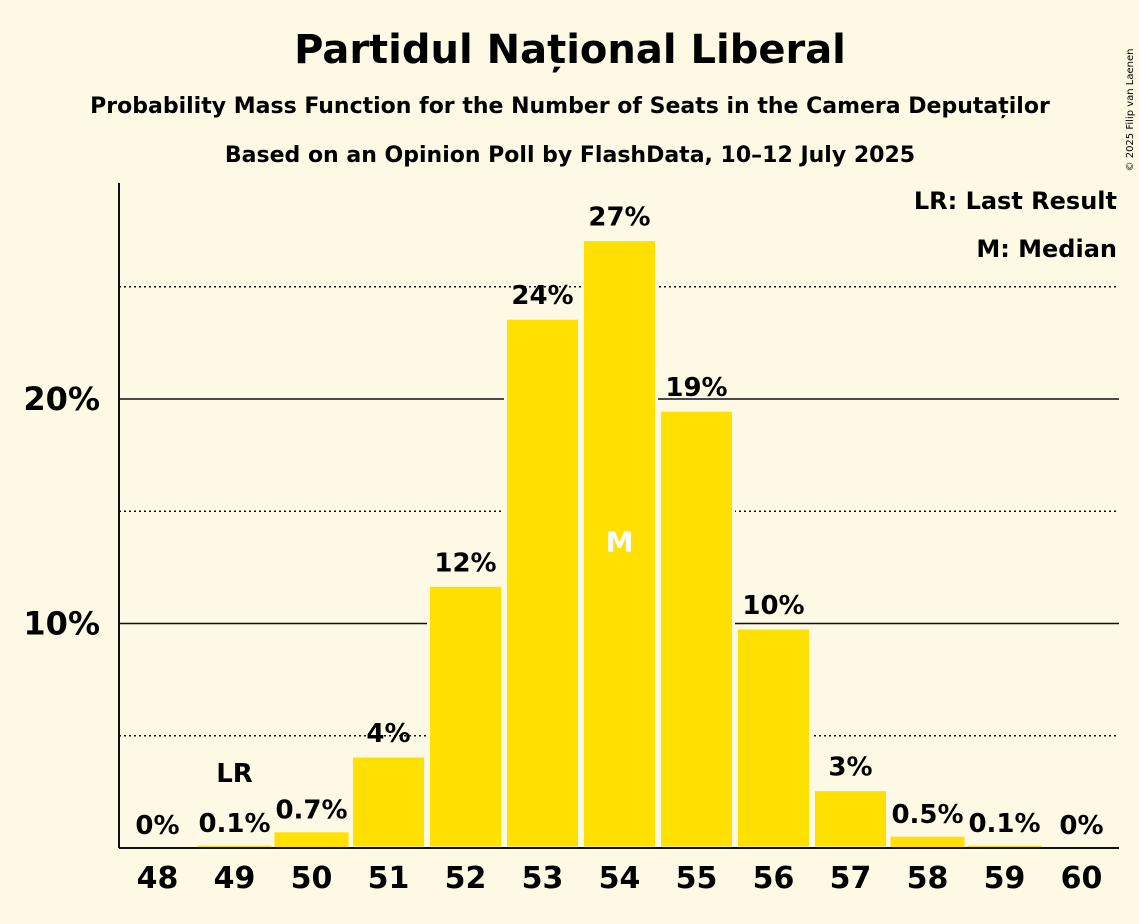 The width and height of the screenshot is (1139, 924). What do you see at coordinates (61, 399) in the screenshot?
I see `y-tick-label: 20%` at bounding box center [61, 399].